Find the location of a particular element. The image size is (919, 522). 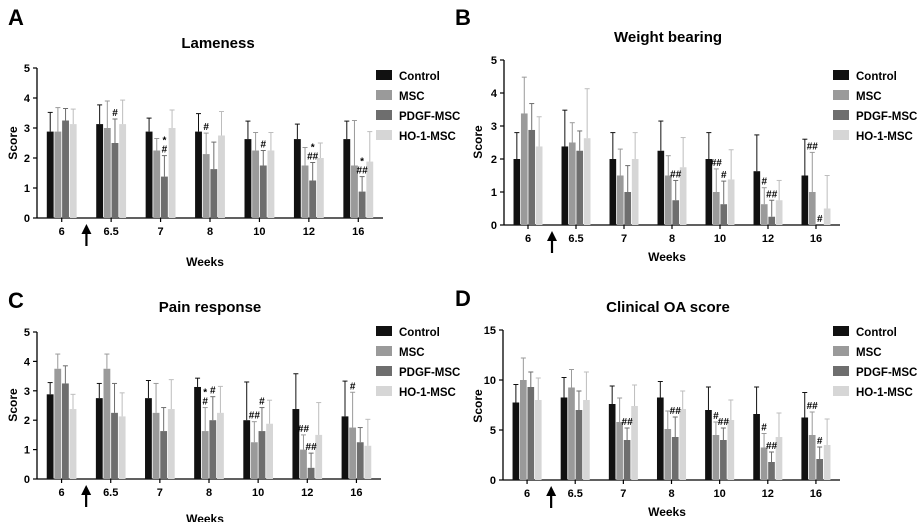

x-axis-label: Weeks is located at coordinates (205, 517).